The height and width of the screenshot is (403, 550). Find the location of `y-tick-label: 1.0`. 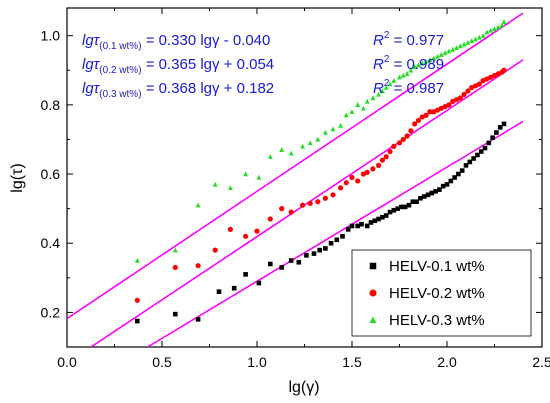

y-tick-label: 1.0 is located at coordinates (51, 36).